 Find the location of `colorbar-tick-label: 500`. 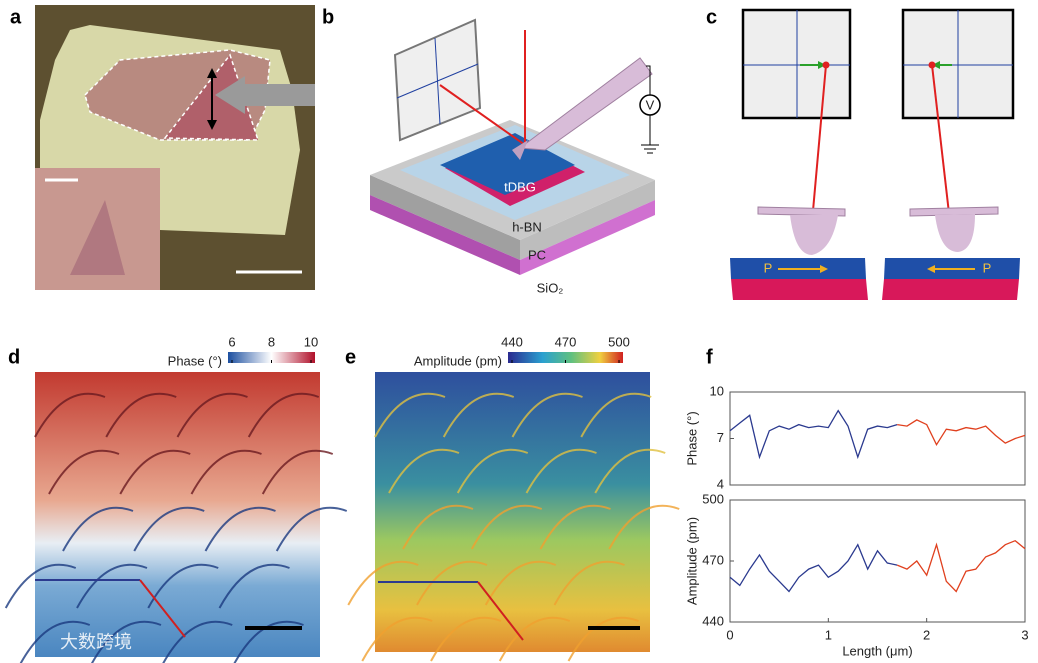

colorbar-tick-label: 500 is located at coordinates (619, 341).